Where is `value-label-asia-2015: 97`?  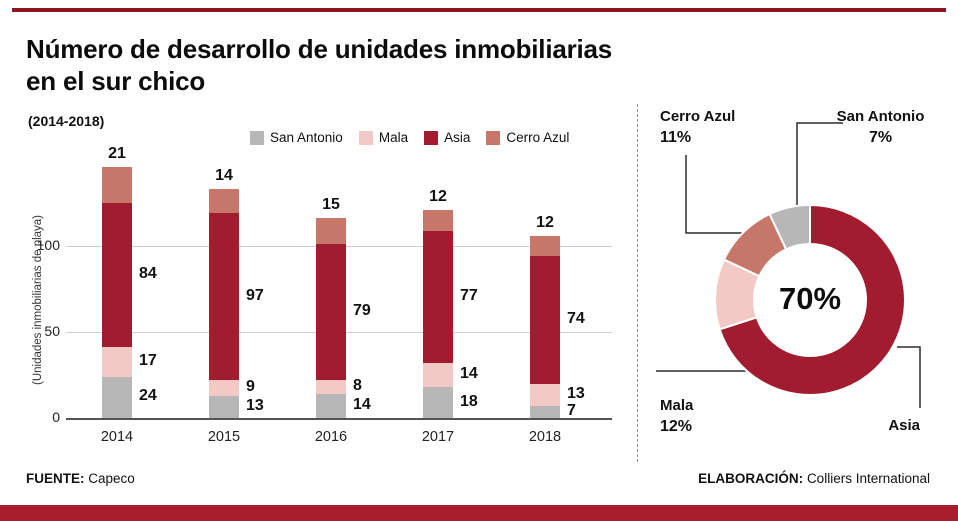
value-label-asia-2015: 97 is located at coordinates (255, 295).